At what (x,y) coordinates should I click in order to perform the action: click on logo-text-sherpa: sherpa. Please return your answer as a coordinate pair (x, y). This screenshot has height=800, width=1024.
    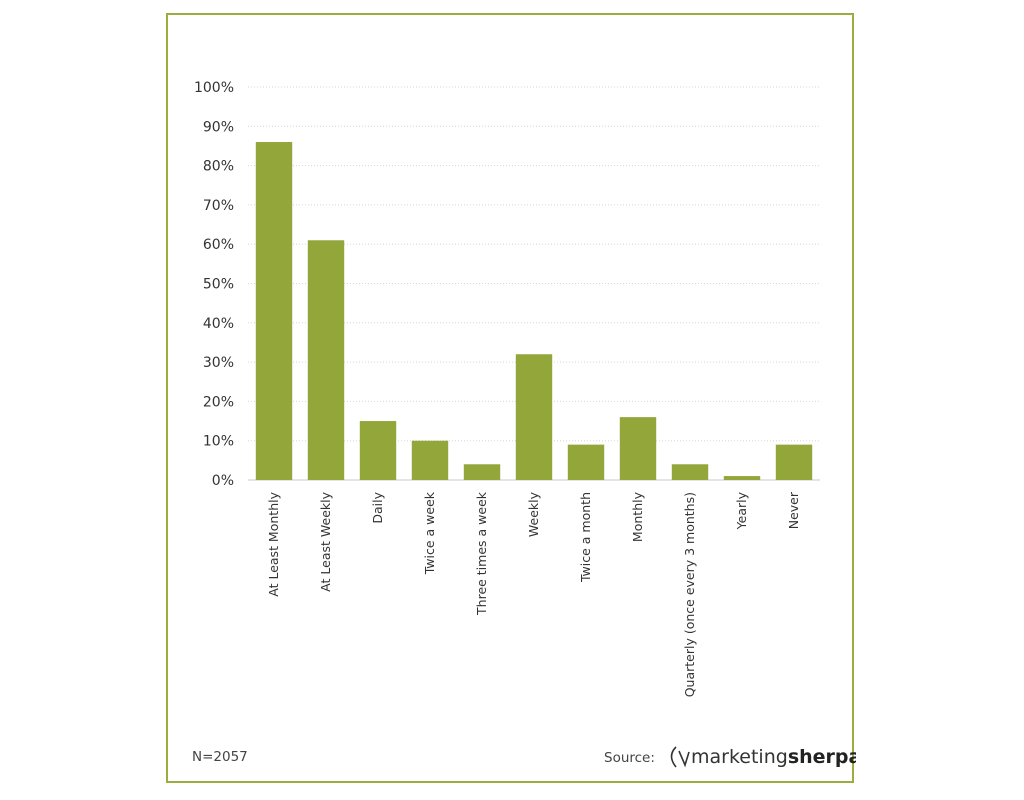
    Looking at the image, I should click on (822, 757).